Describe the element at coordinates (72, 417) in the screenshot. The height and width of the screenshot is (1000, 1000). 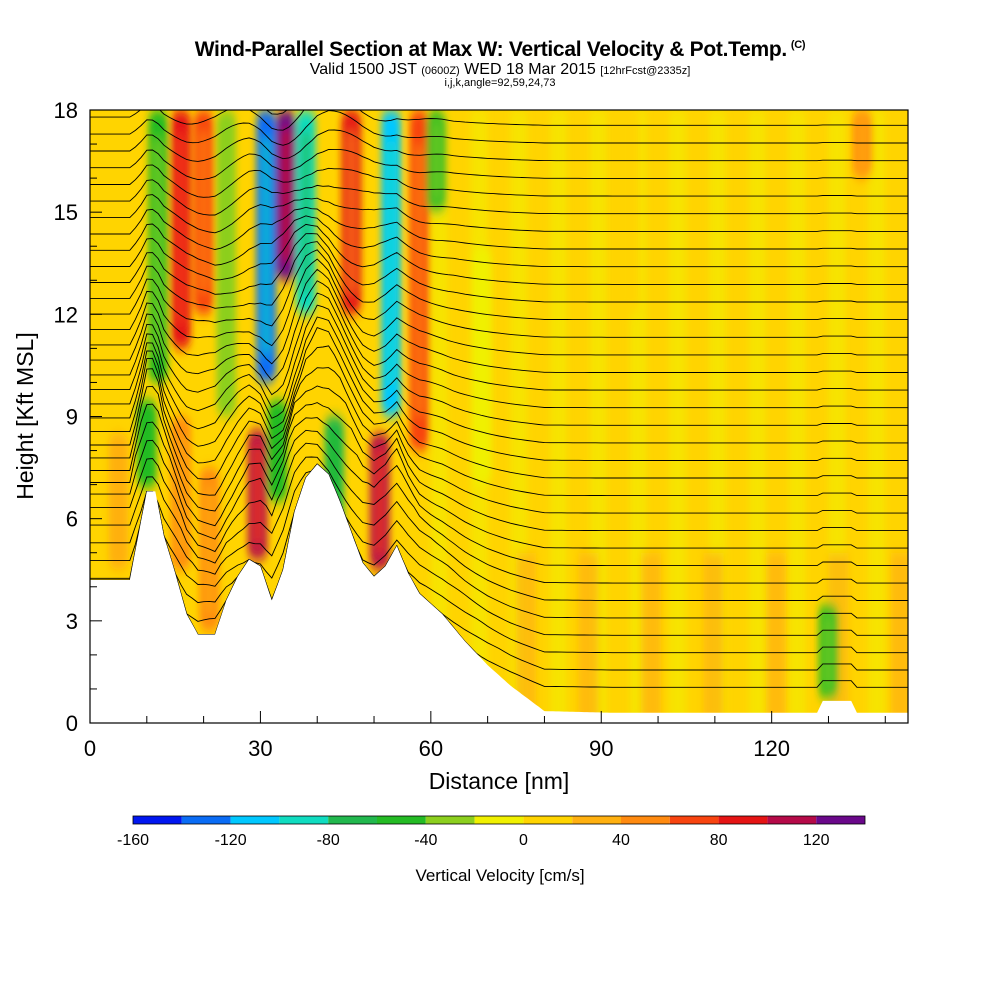
I see `y-tick-label: 9` at that location.